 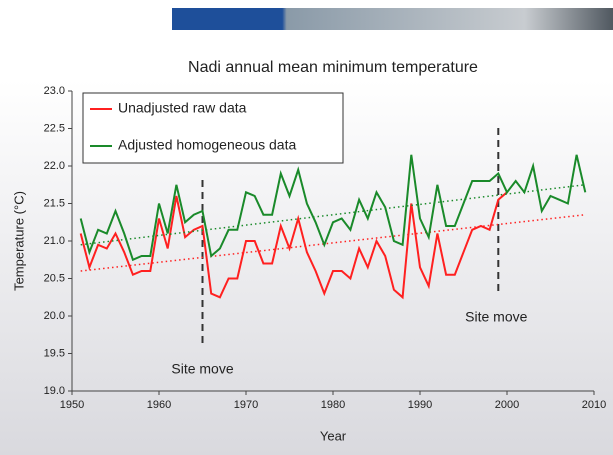 I want to click on y-tick-label: 21.5, so click(x=54, y=203).